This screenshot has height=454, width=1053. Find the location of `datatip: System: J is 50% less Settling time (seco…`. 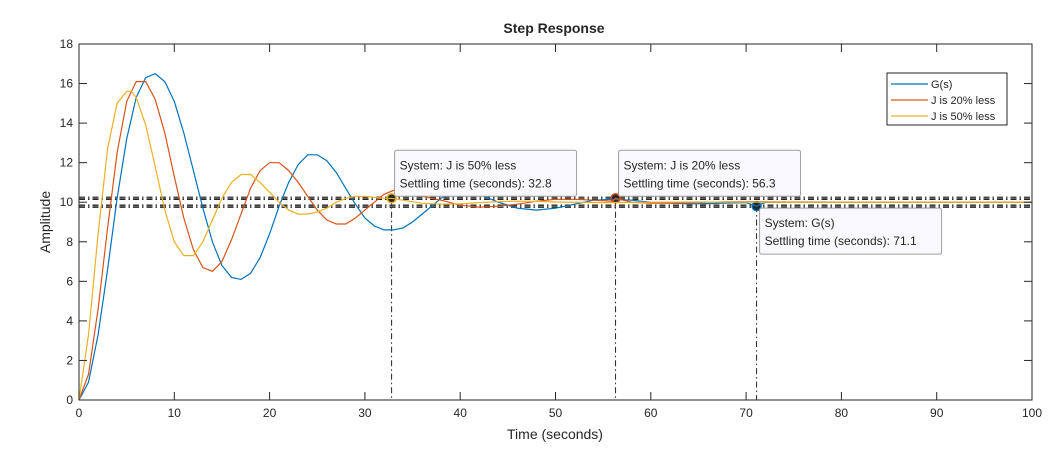

datatip: System: J is 50% less Settling time (seco… is located at coordinates (486, 173).